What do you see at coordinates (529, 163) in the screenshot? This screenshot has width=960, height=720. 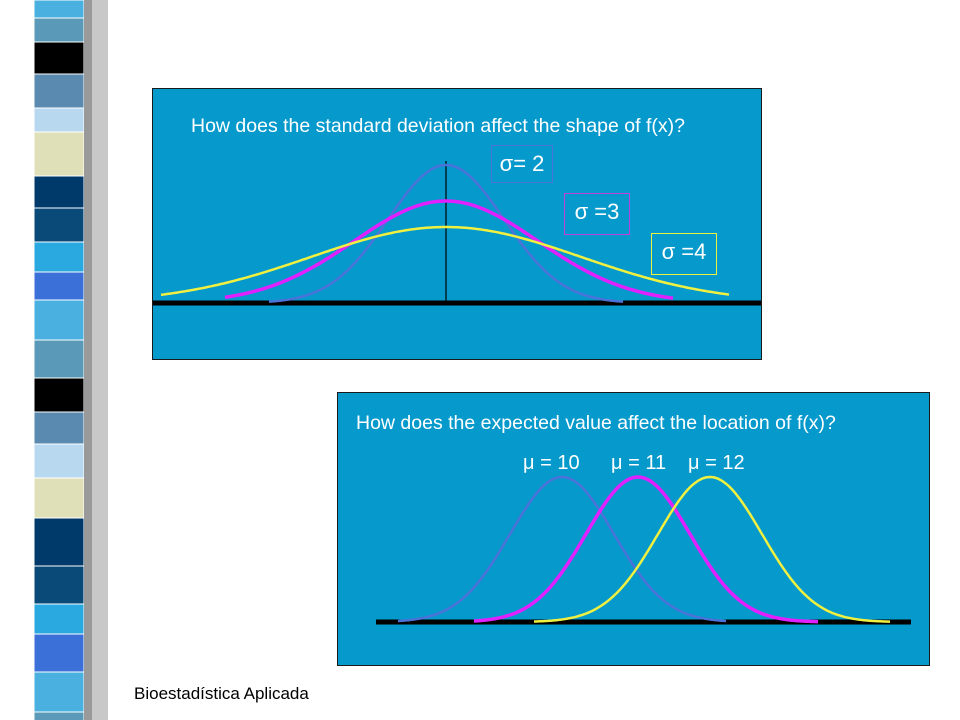 I see `sigma-2-value: = 2` at bounding box center [529, 163].